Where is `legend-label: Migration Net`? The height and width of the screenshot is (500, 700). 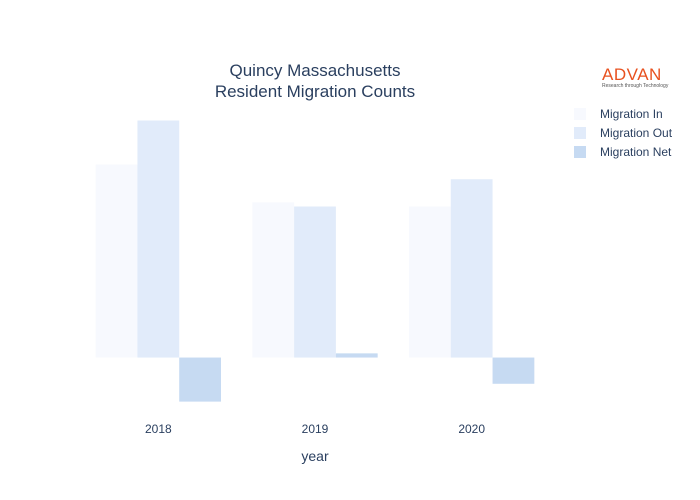
legend-label: Migration Net is located at coordinates (636, 152).